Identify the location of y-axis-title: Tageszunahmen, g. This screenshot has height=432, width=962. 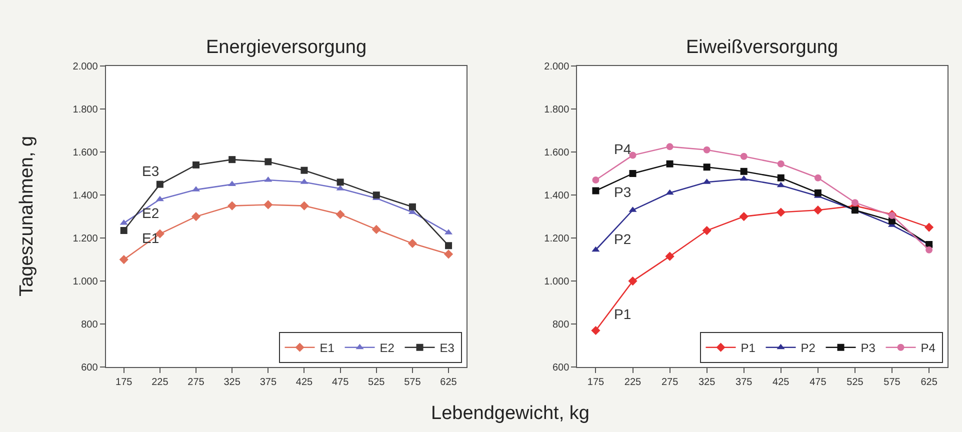
(27, 216).